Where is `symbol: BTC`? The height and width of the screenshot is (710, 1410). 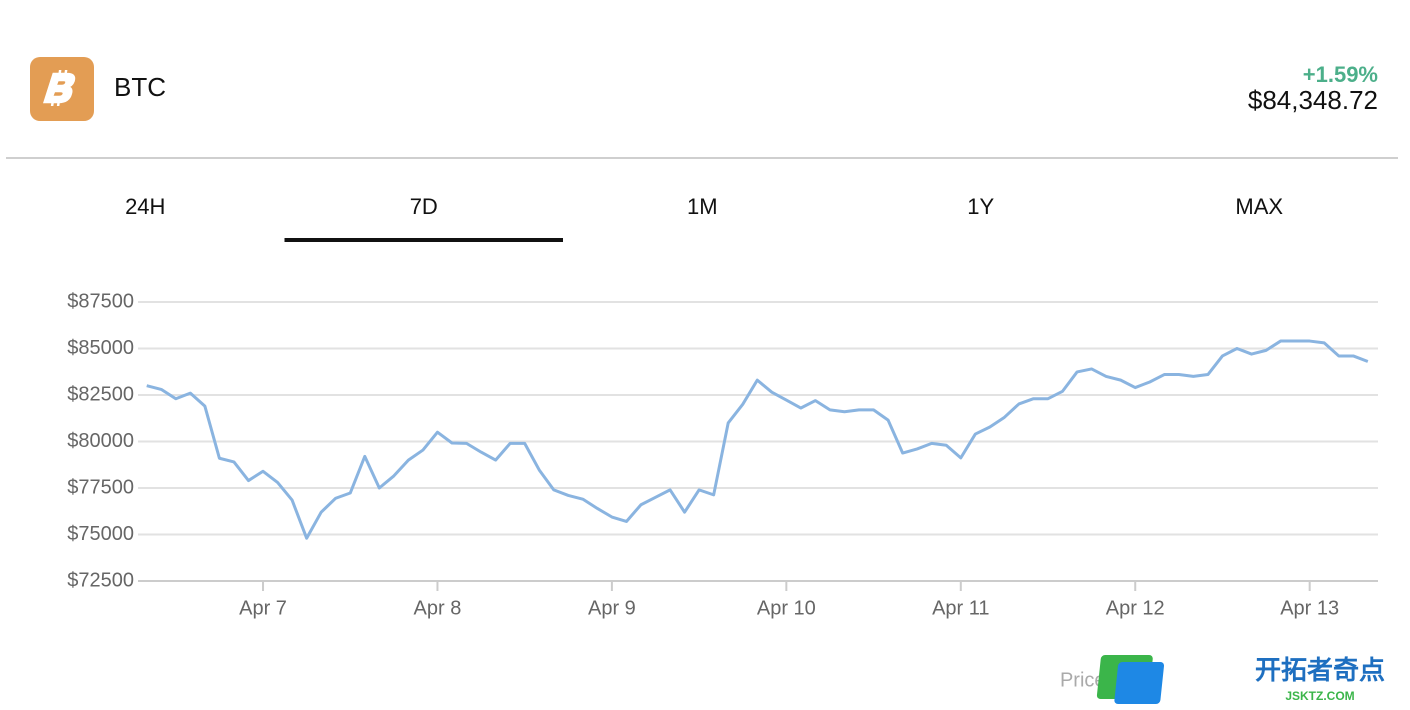
symbol: BTC is located at coordinates (140, 87).